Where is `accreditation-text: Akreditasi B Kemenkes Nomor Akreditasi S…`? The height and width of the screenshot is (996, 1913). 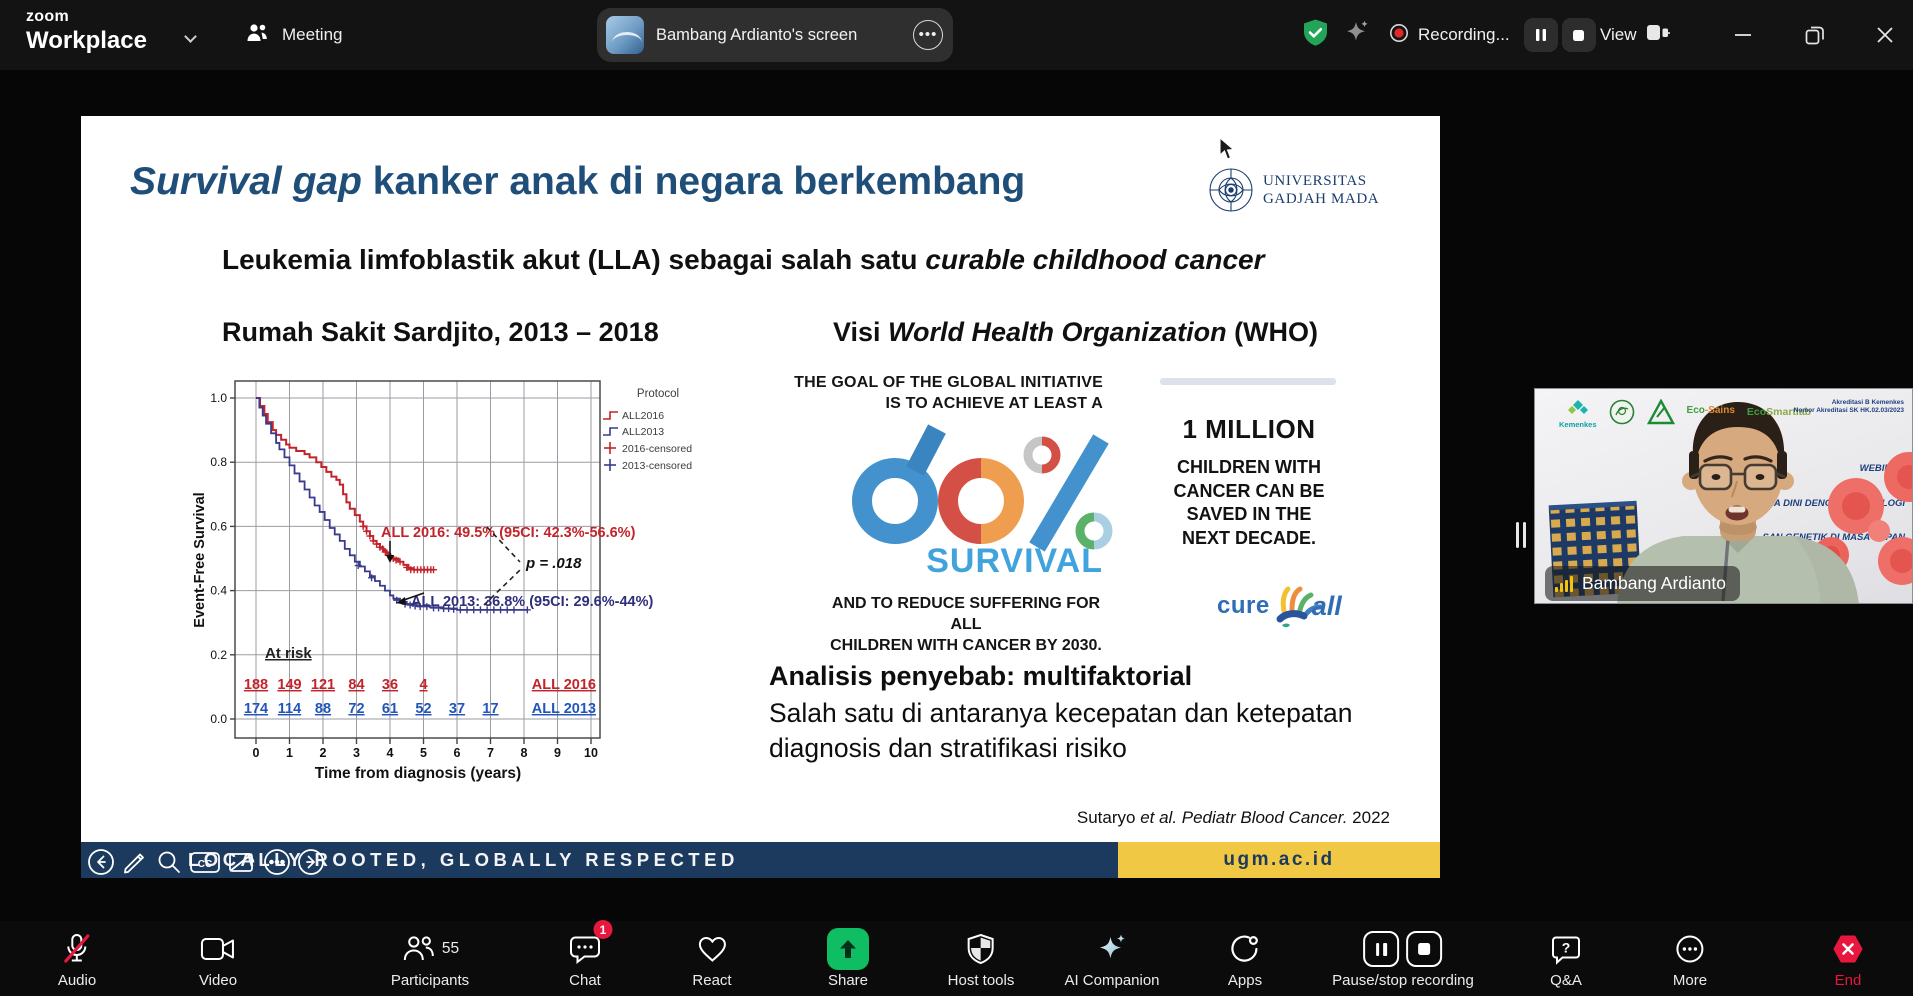
accreditation-text: Akreditasi B Kemenkes Nomor Akreditasi S… is located at coordinates (1849, 407).